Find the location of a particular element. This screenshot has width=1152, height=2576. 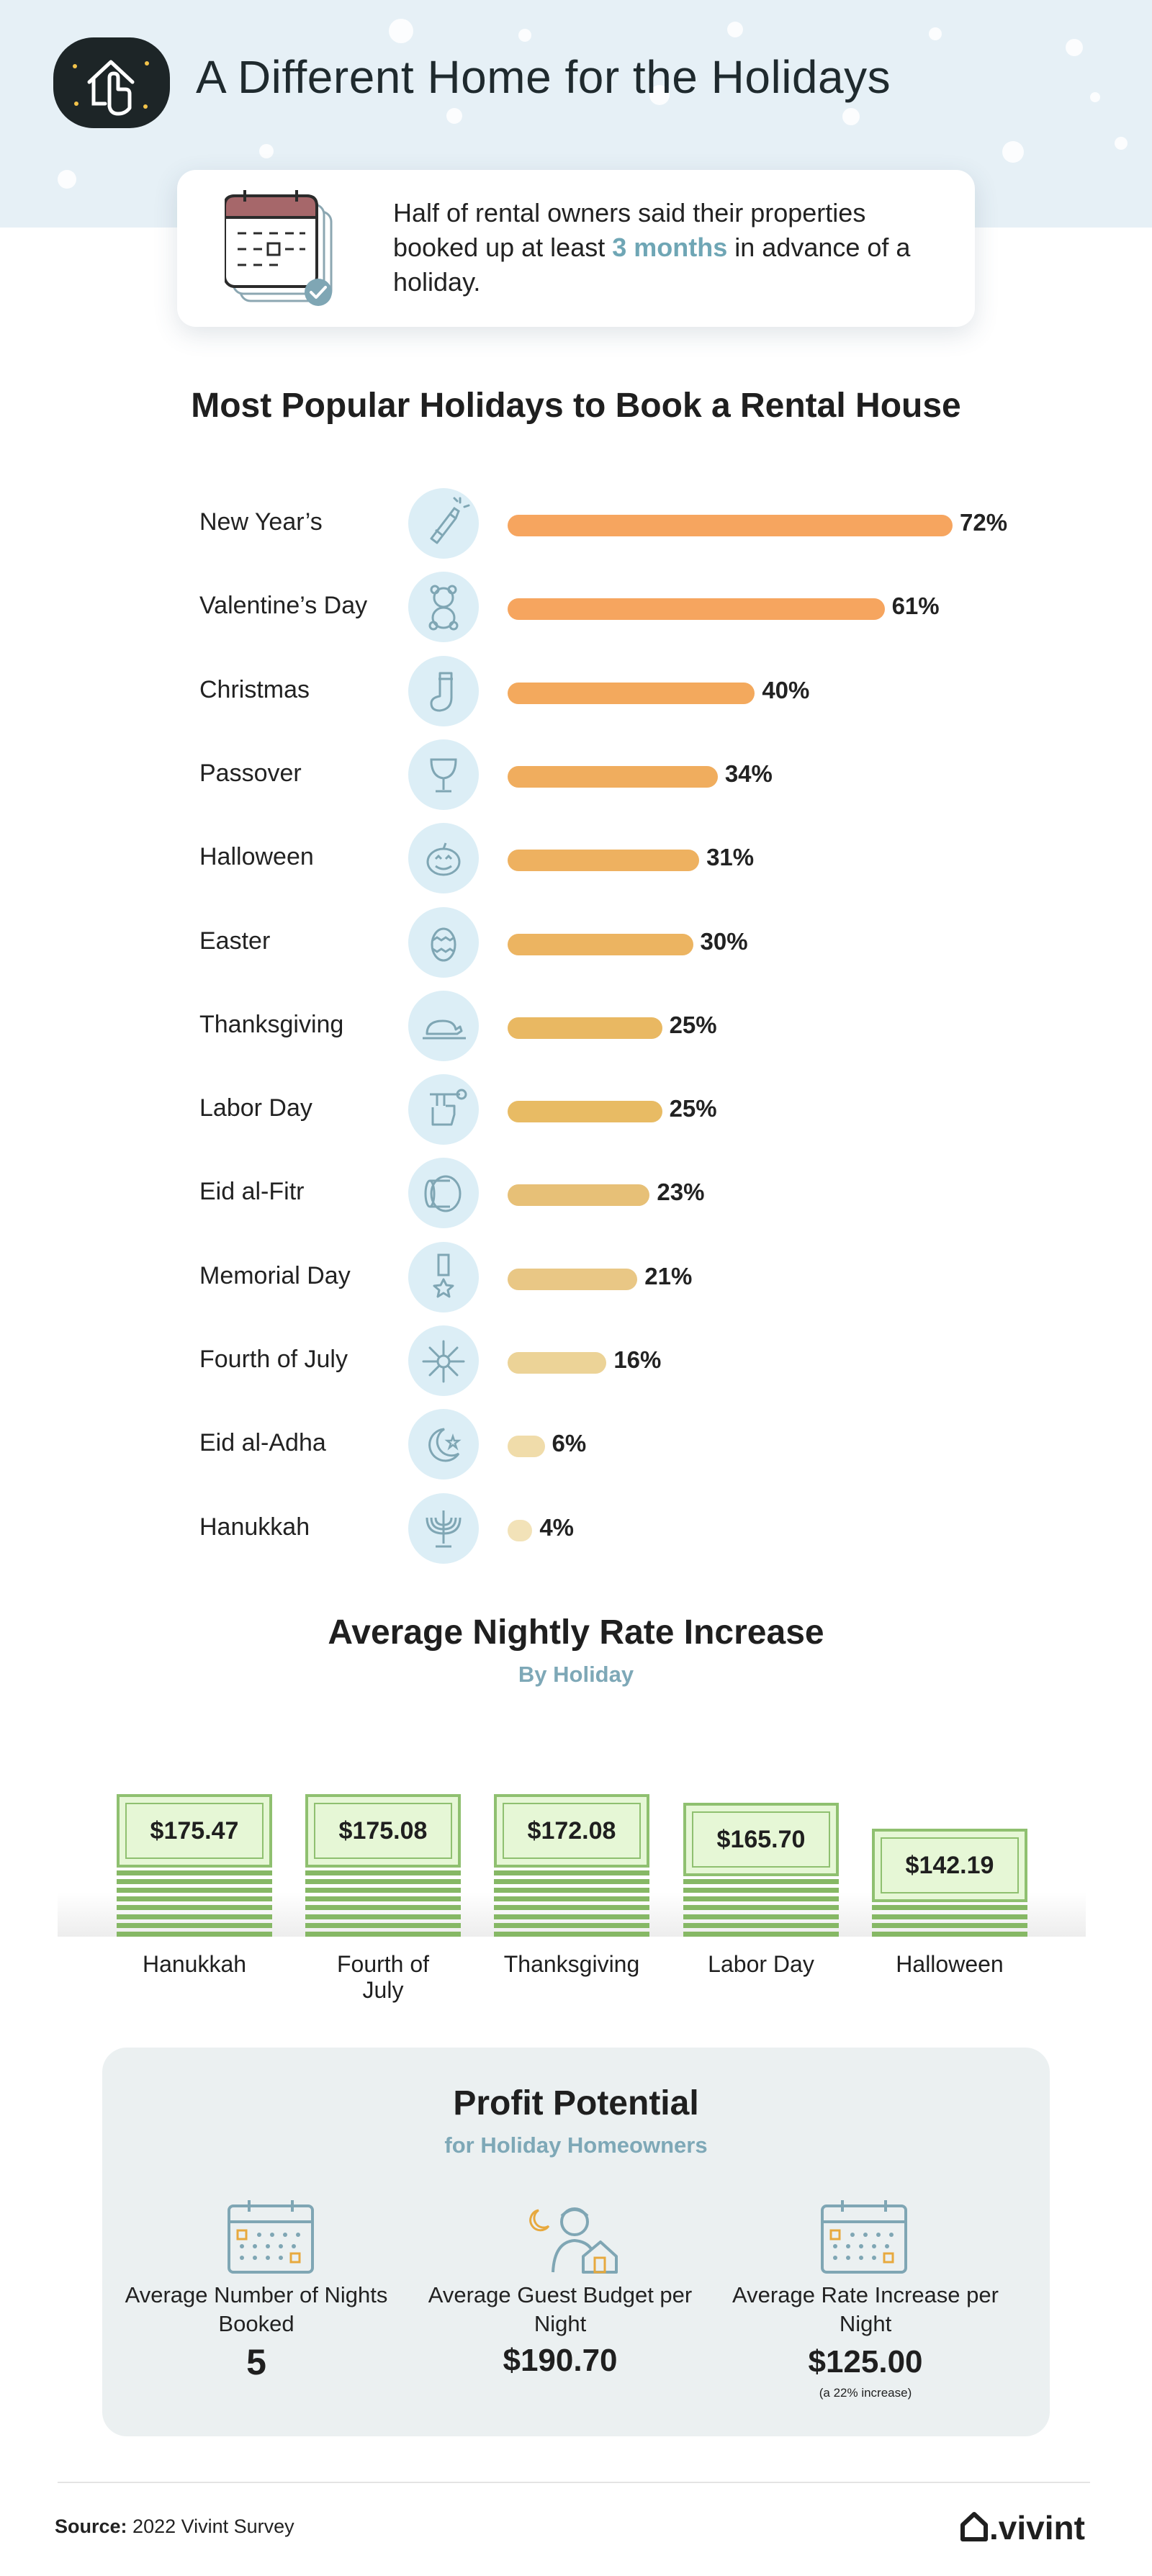

holiday-value: 21% is located at coordinates (668, 1275).